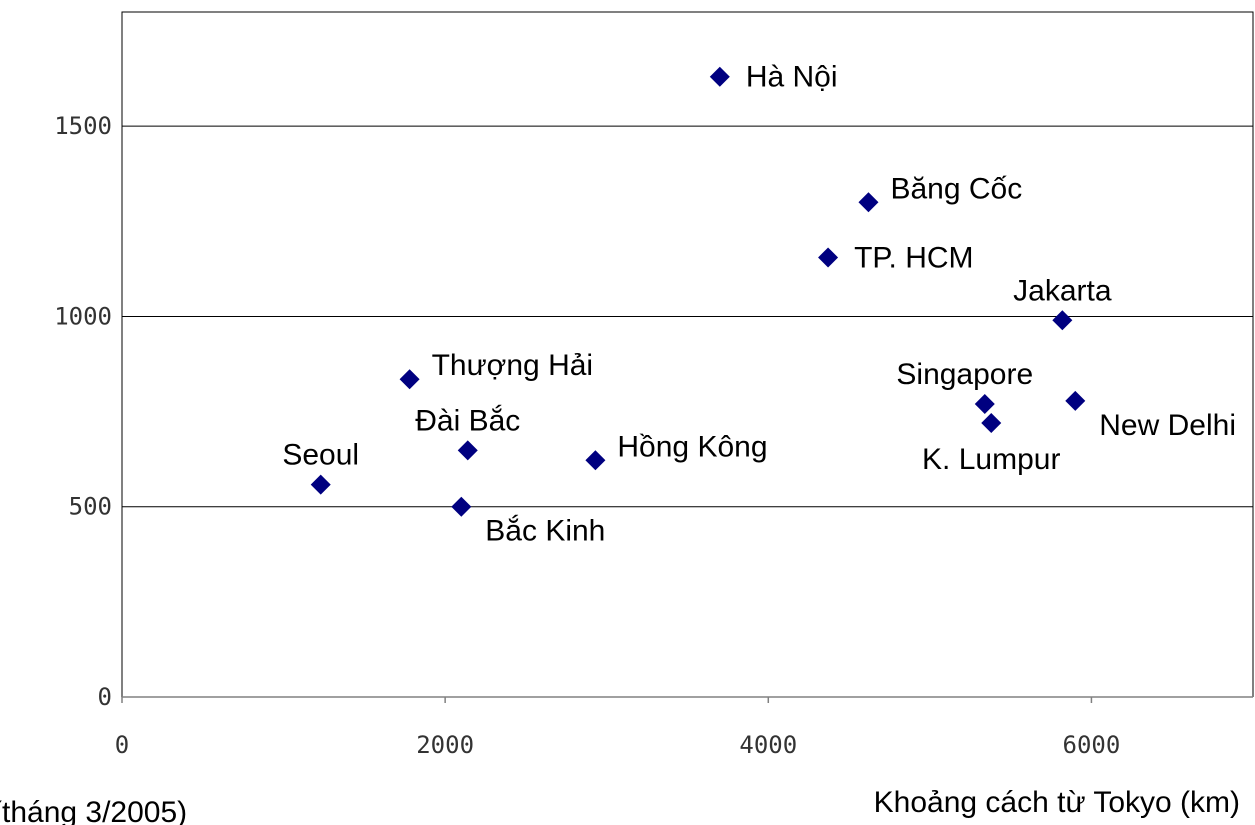  What do you see at coordinates (545, 531) in the screenshot?
I see `point-label: Bắc Kinh` at bounding box center [545, 531].